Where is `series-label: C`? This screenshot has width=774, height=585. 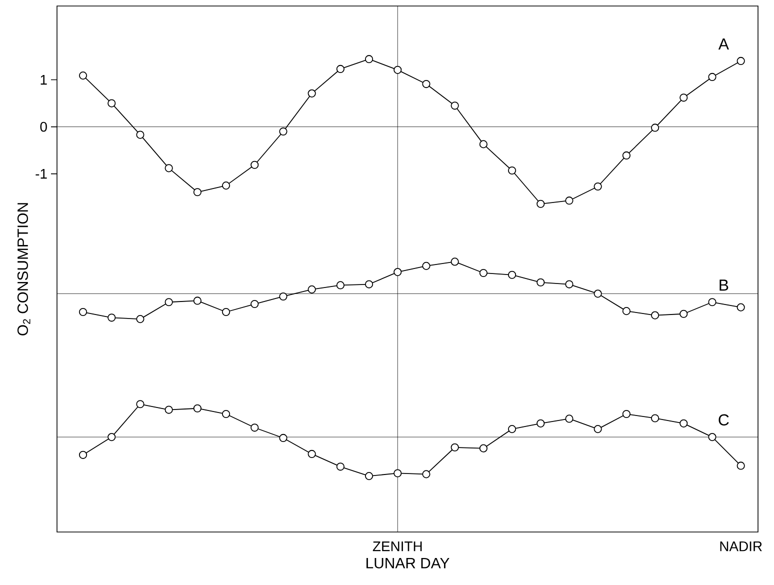 series-label: C is located at coordinates (723, 420).